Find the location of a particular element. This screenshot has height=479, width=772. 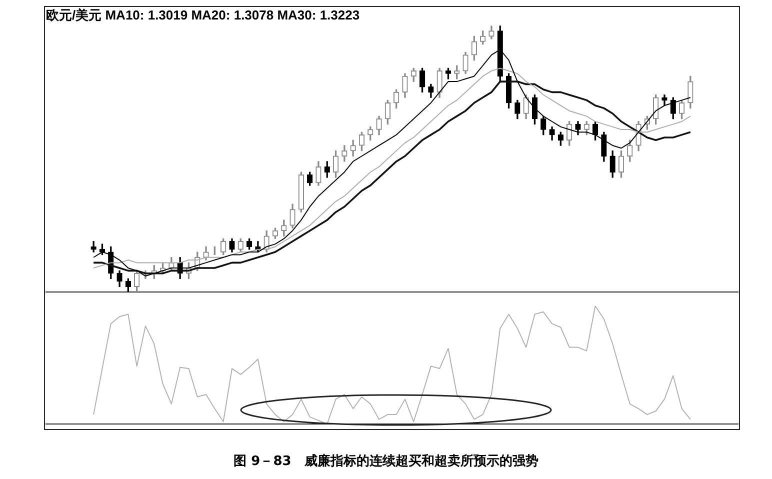

chart-title: 欧元/美元 MA10: 1.3019 MA20: 1.3078 MA30: 1.3223 is located at coordinates (203, 14).